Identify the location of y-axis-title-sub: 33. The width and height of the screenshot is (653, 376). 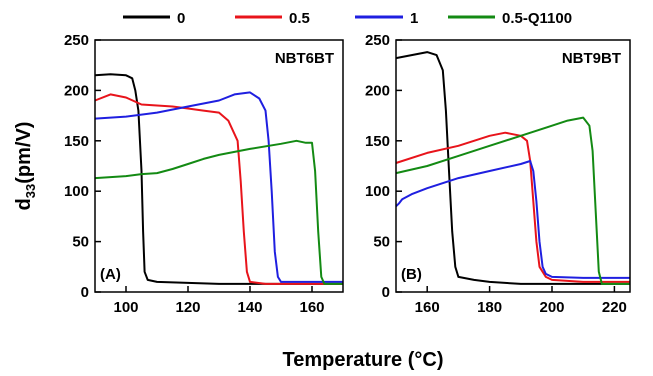
(30, 191).